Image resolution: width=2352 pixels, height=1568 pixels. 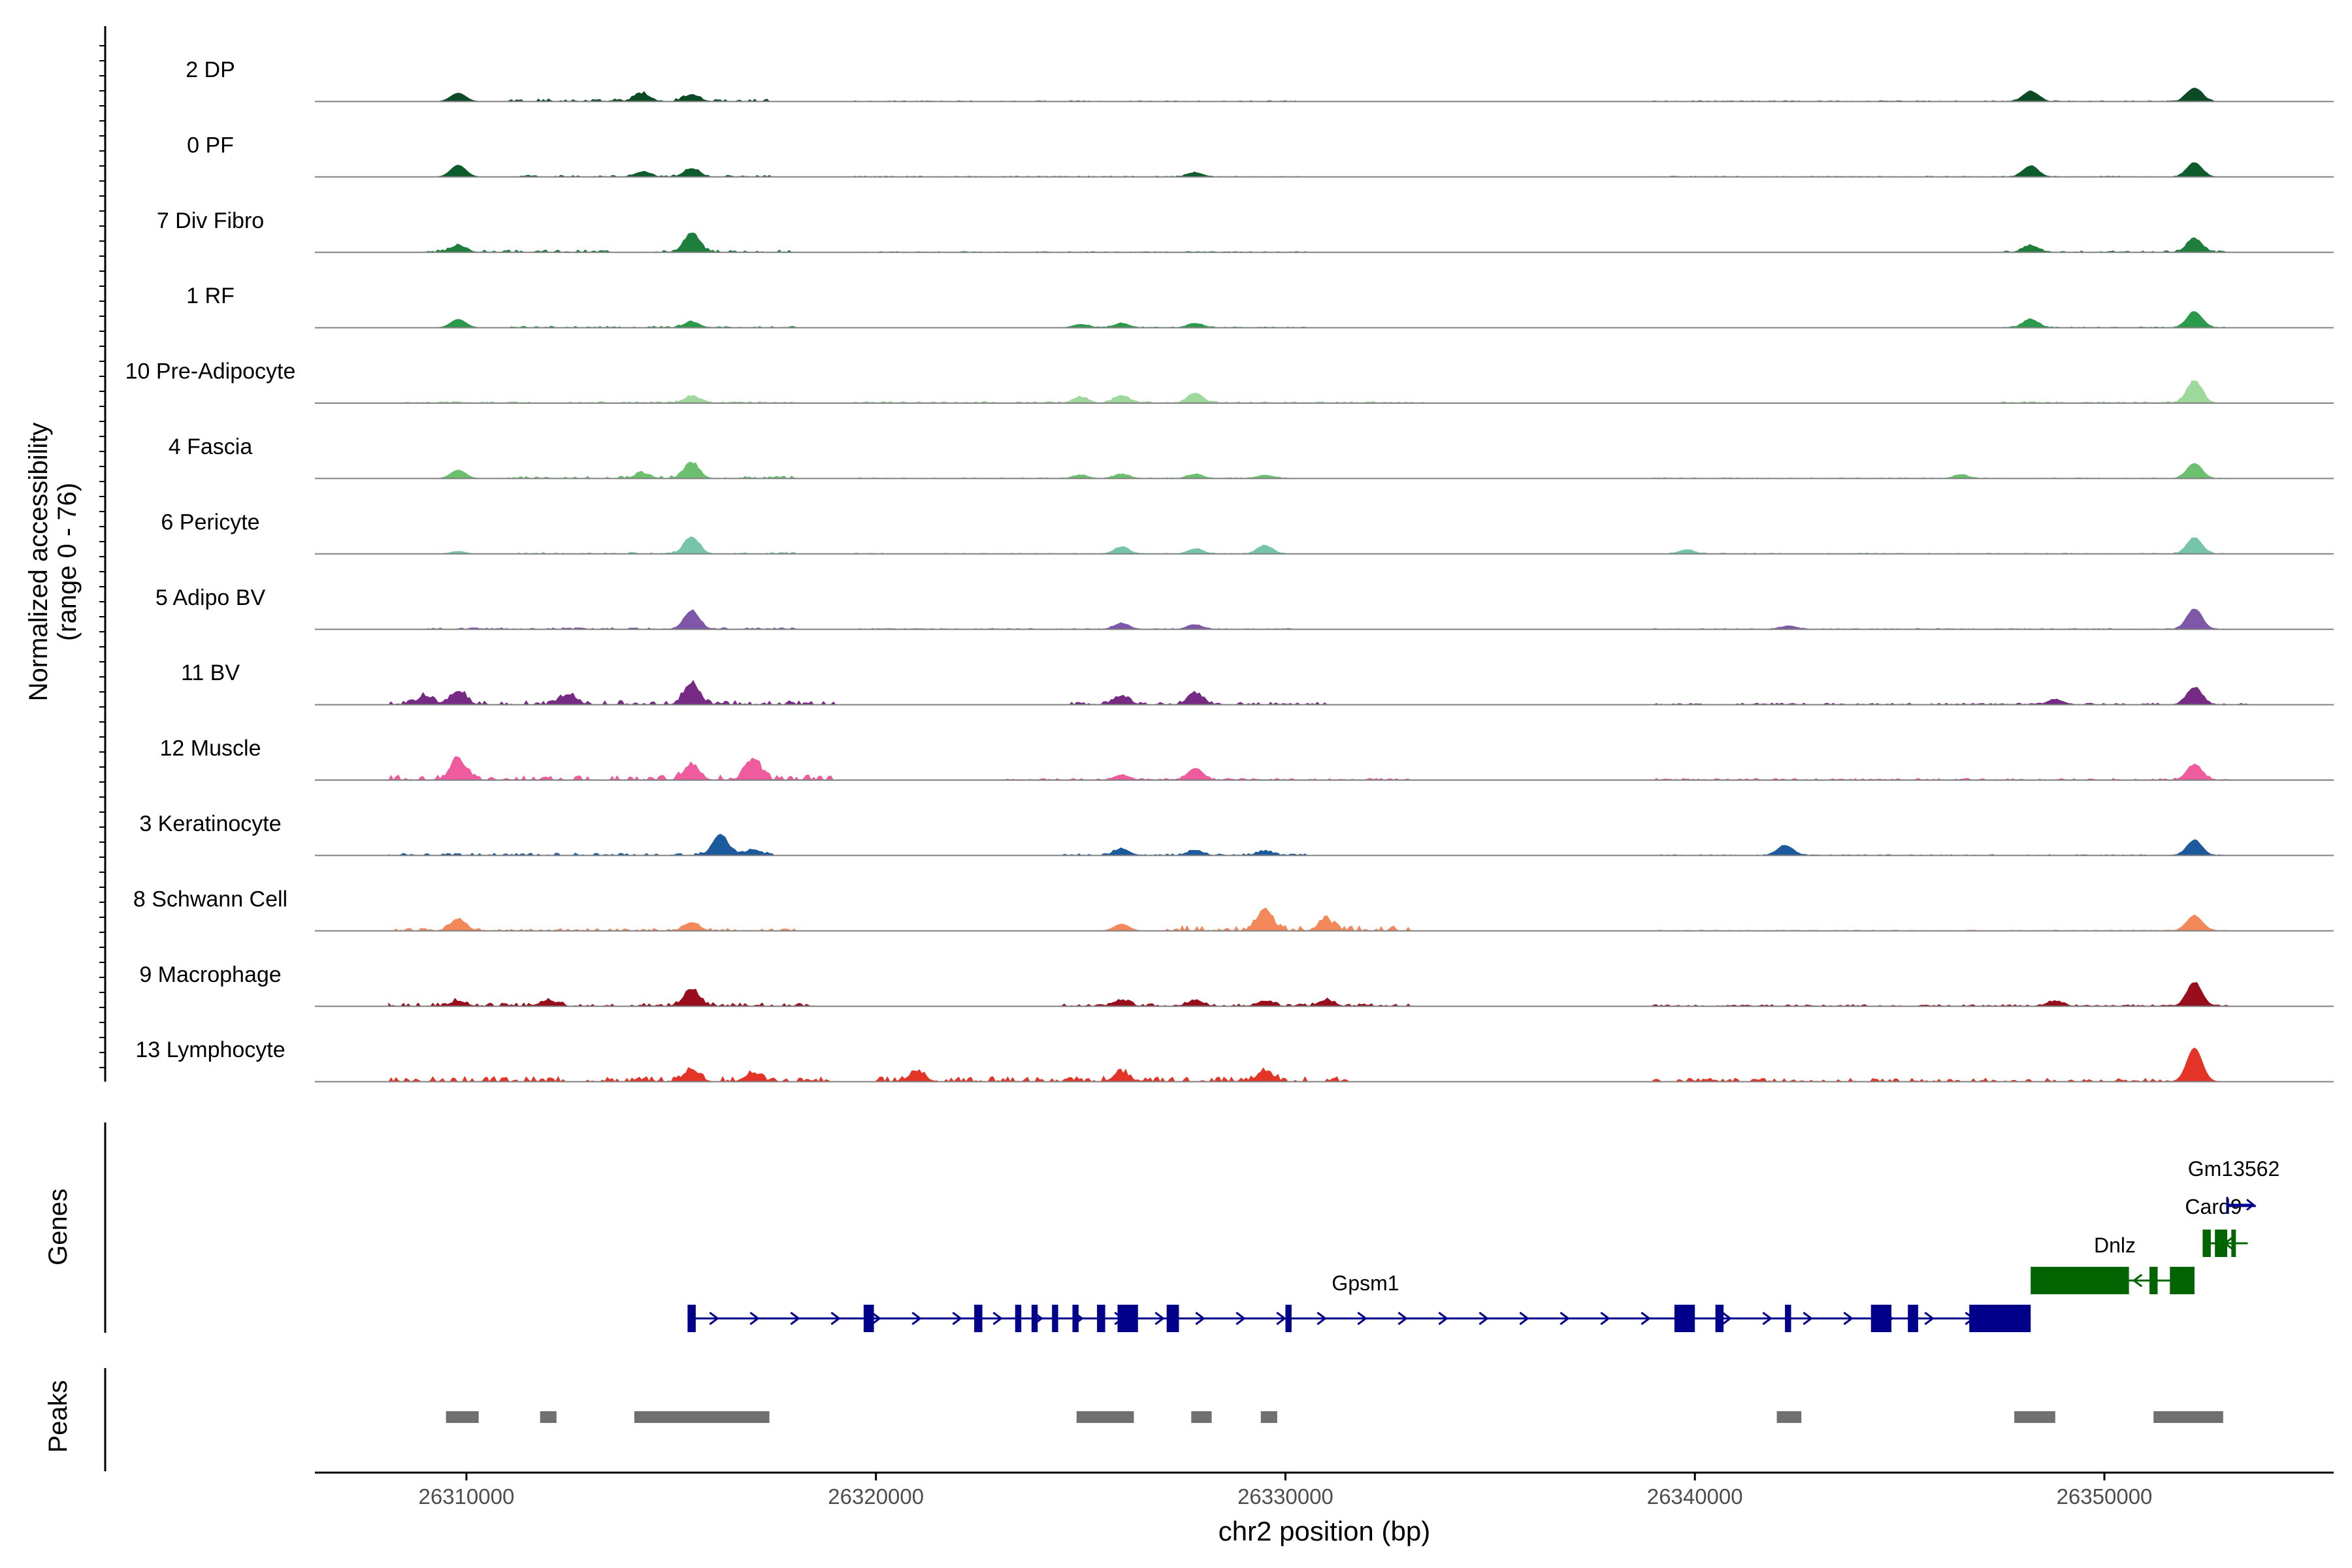 What do you see at coordinates (210, 597) in the screenshot?
I see `track-label: 5 Adipo BV` at bounding box center [210, 597].